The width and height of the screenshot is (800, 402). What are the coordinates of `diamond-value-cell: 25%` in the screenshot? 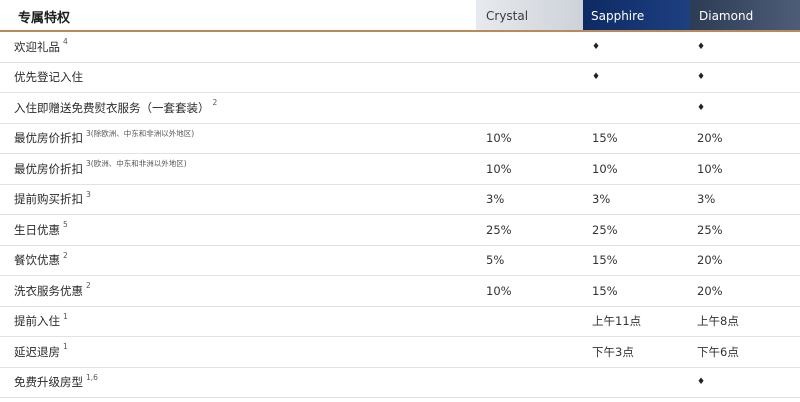 It's located at (745, 230).